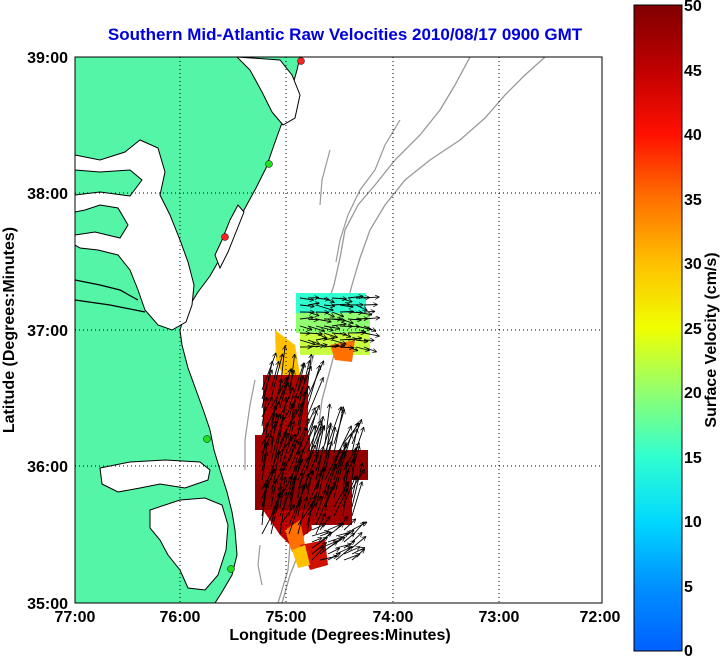 The image size is (724, 659). What do you see at coordinates (693, 393) in the screenshot?
I see `colorbar-tick: 20` at bounding box center [693, 393].